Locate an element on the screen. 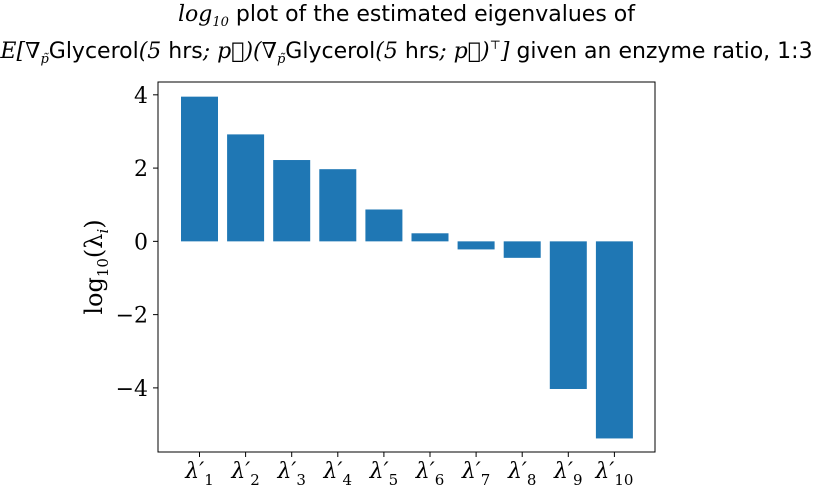 The image size is (813, 499). x-tick-label: λ′2 is located at coordinates (245, 474).